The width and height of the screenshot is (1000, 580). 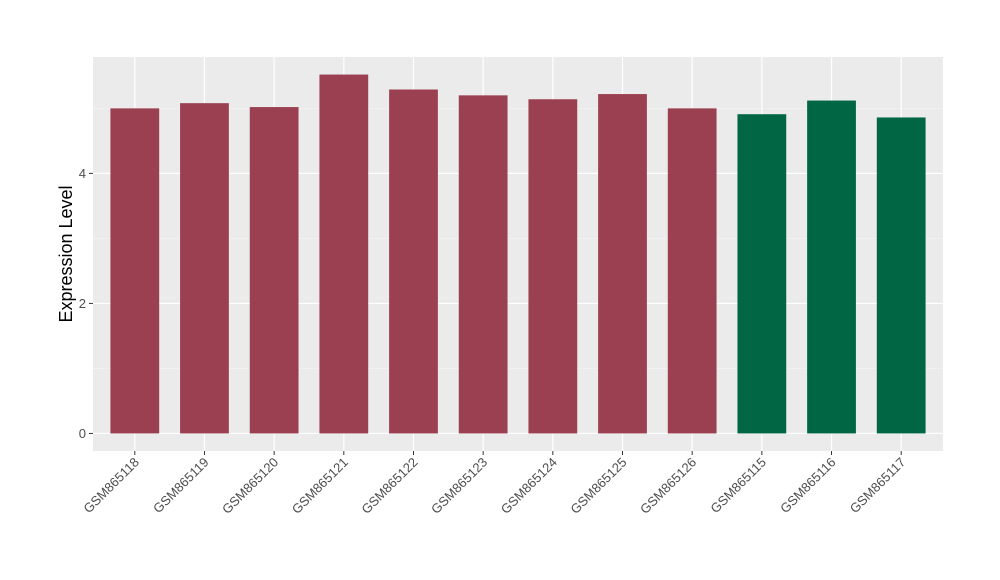 I want to click on y-tick-label: 0, so click(x=82, y=433).